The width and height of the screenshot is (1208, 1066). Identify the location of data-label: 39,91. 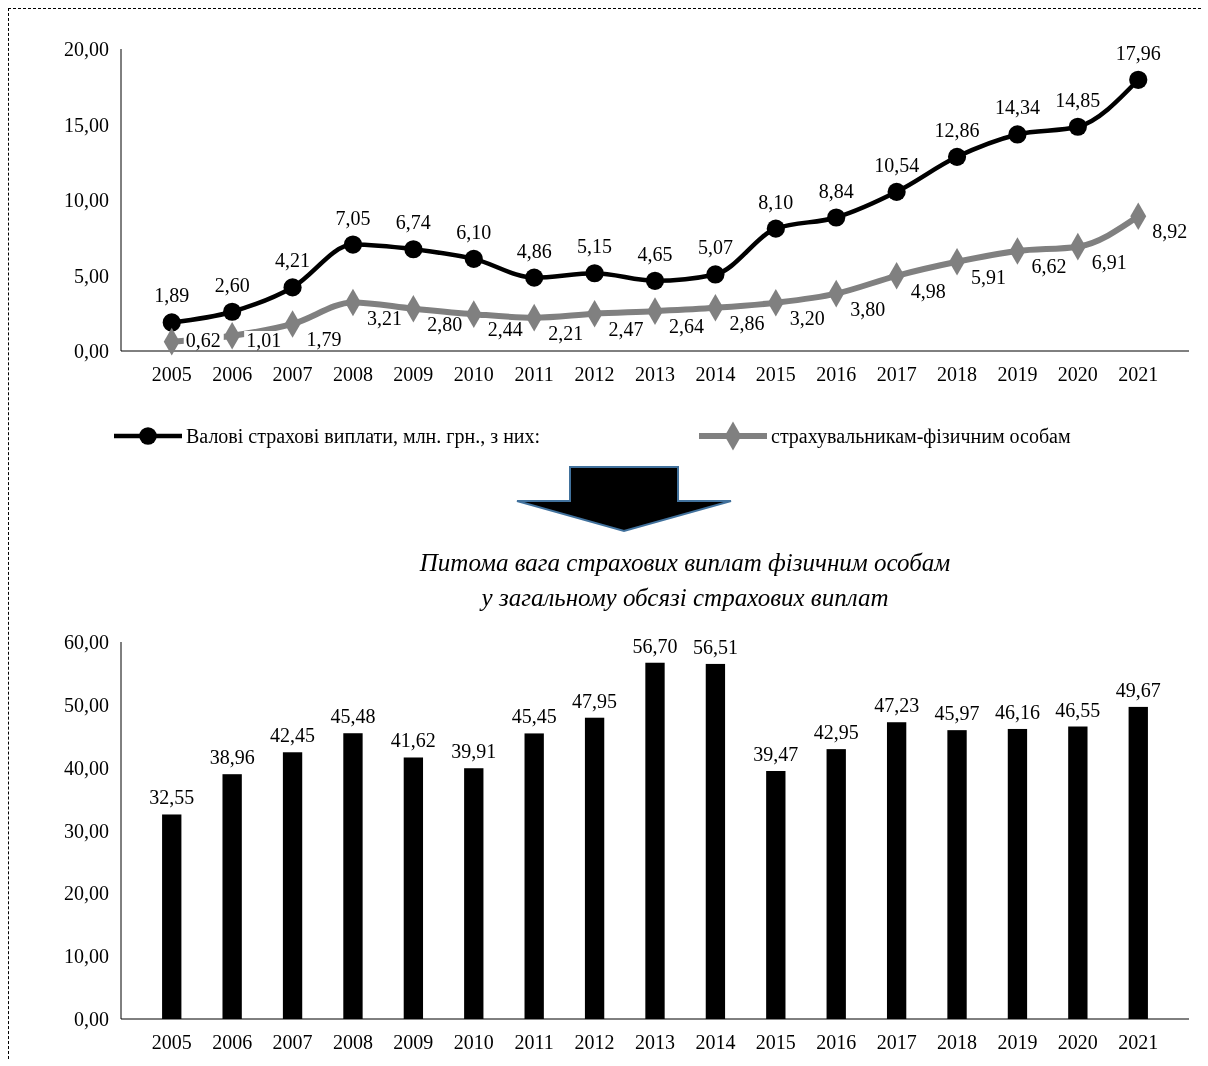
(474, 751).